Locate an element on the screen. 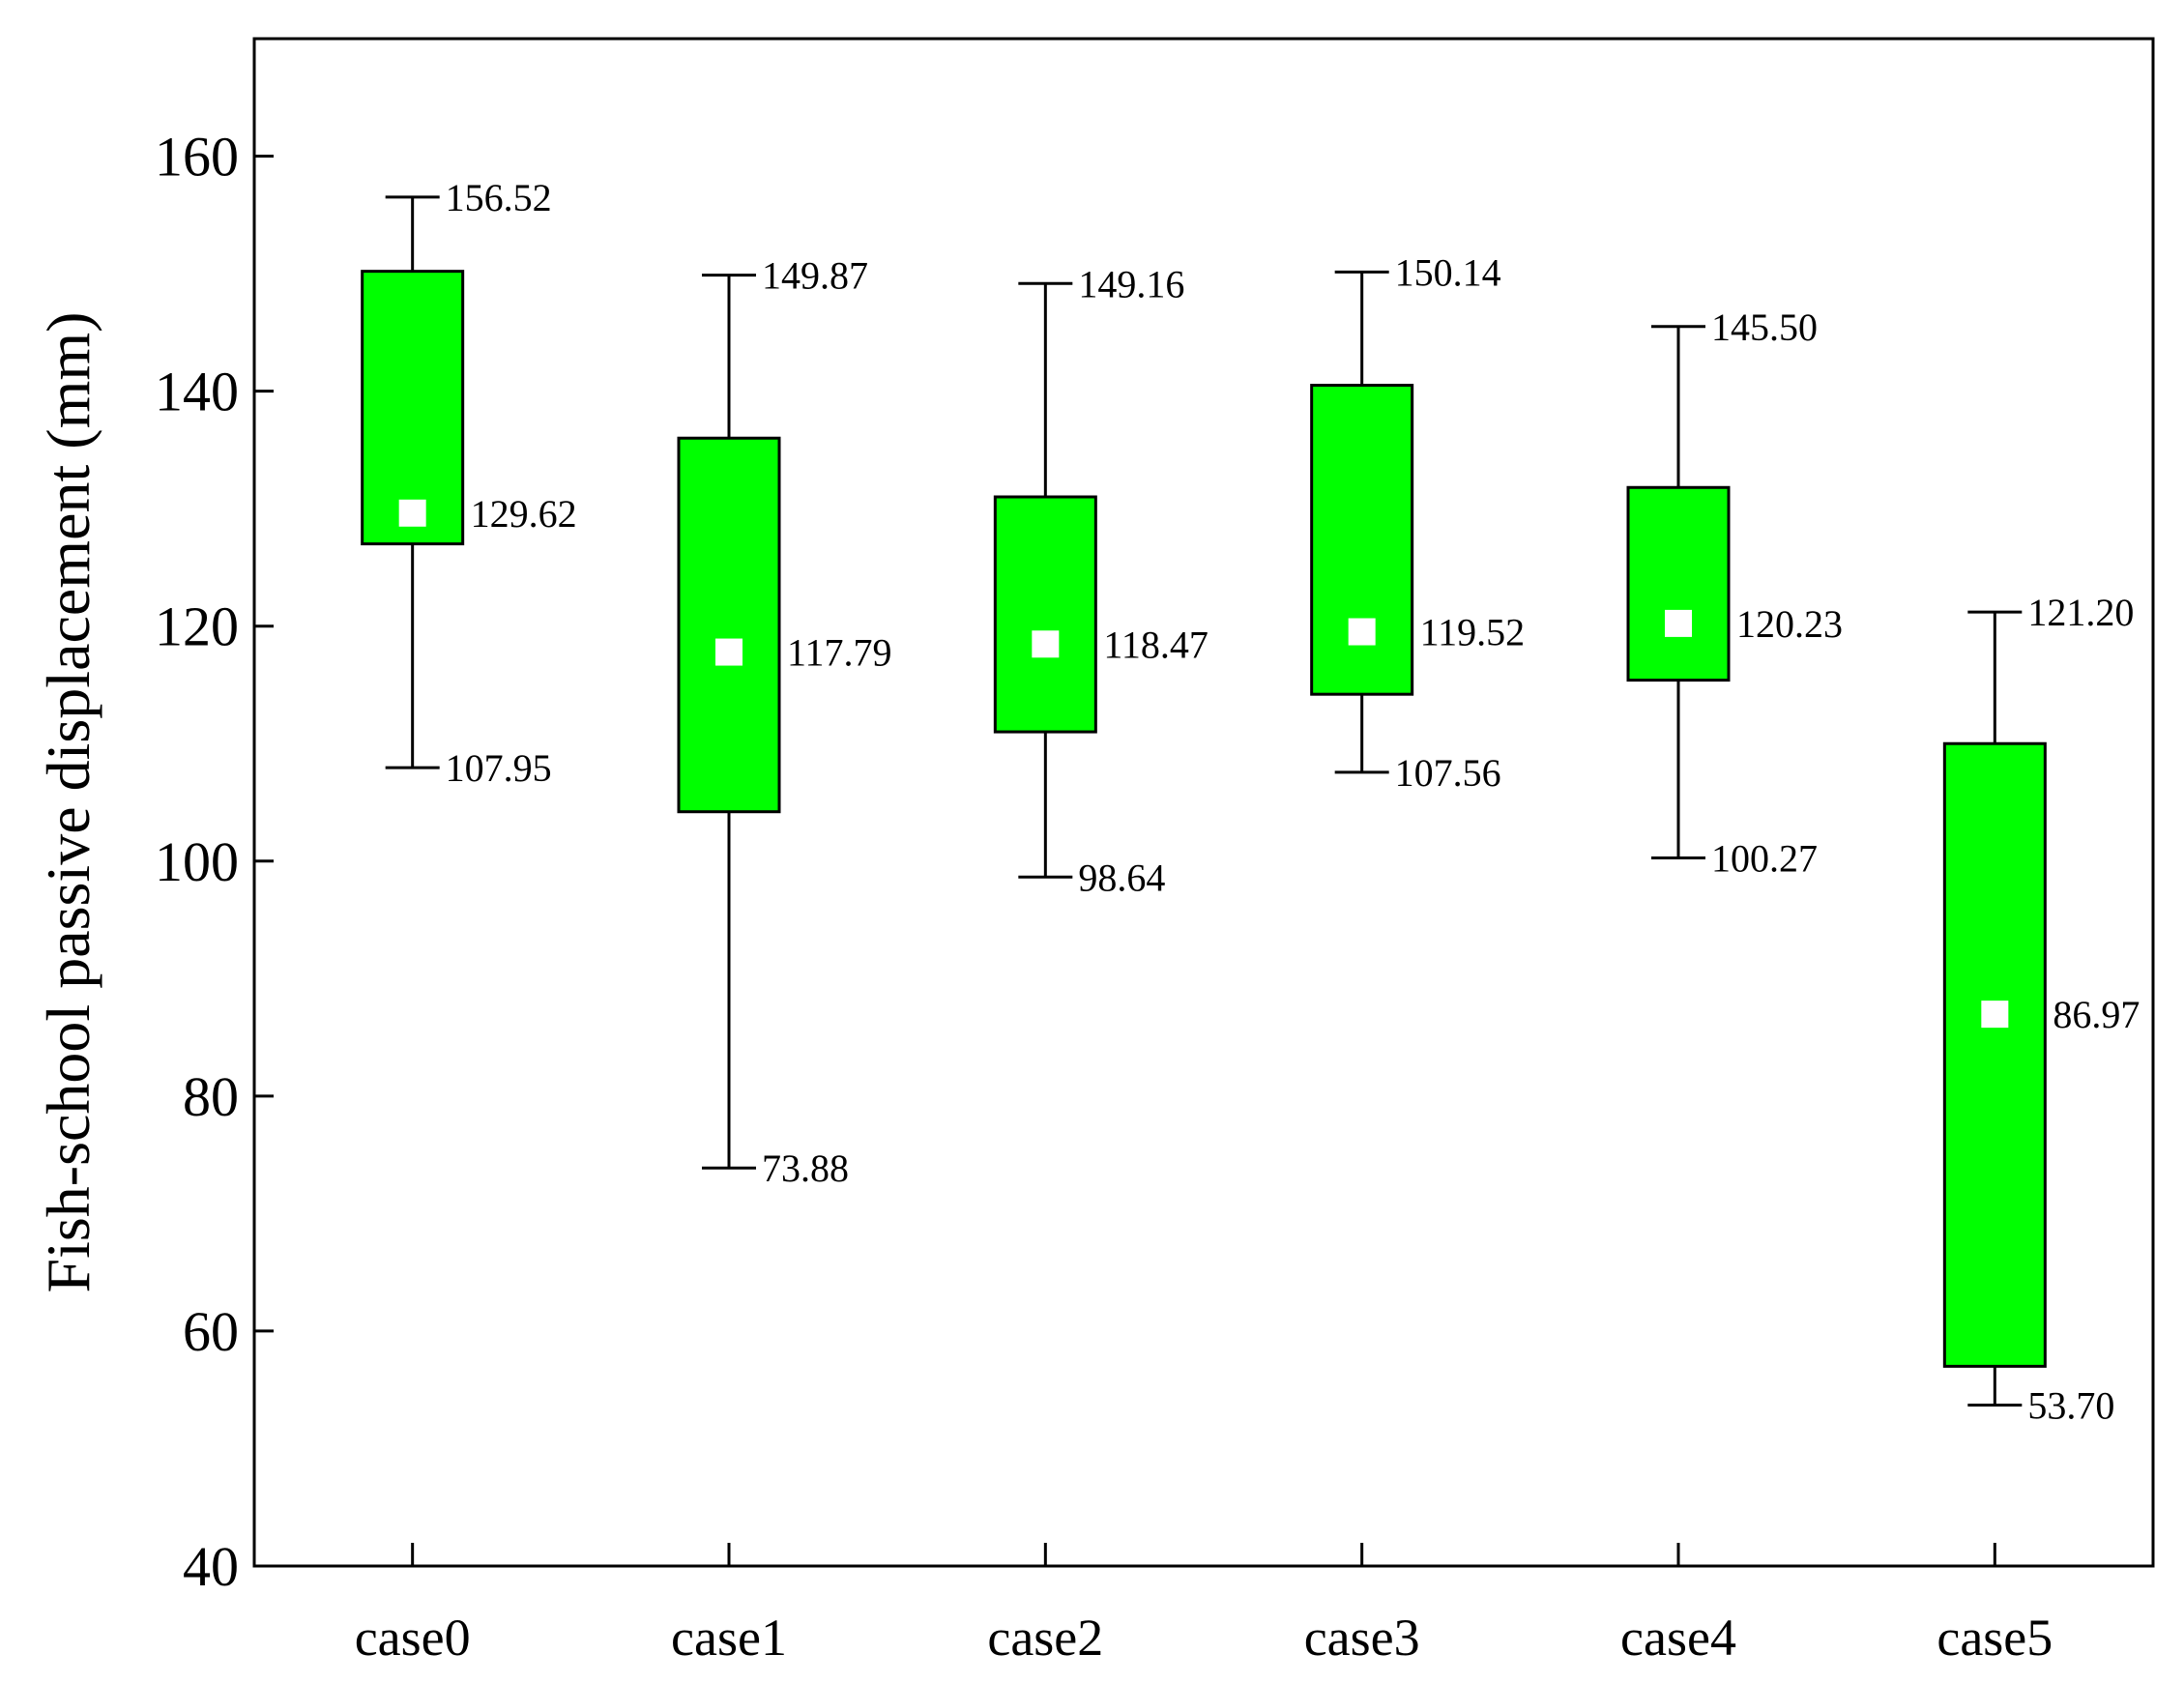  whisker-high-label: 145.50 is located at coordinates (1765, 327).